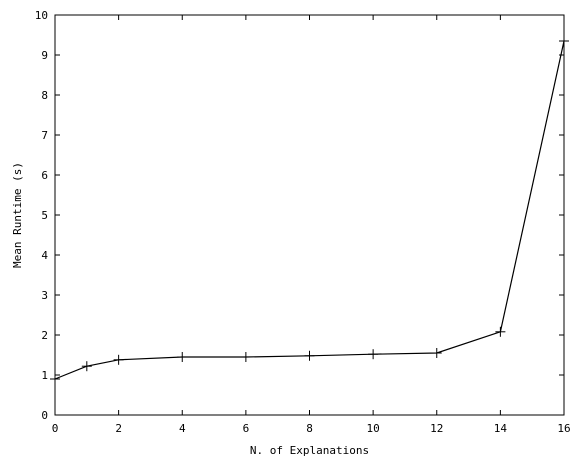 This screenshot has width=571, height=468. What do you see at coordinates (44, 215) in the screenshot?
I see `y-tick-label: 5` at bounding box center [44, 215].